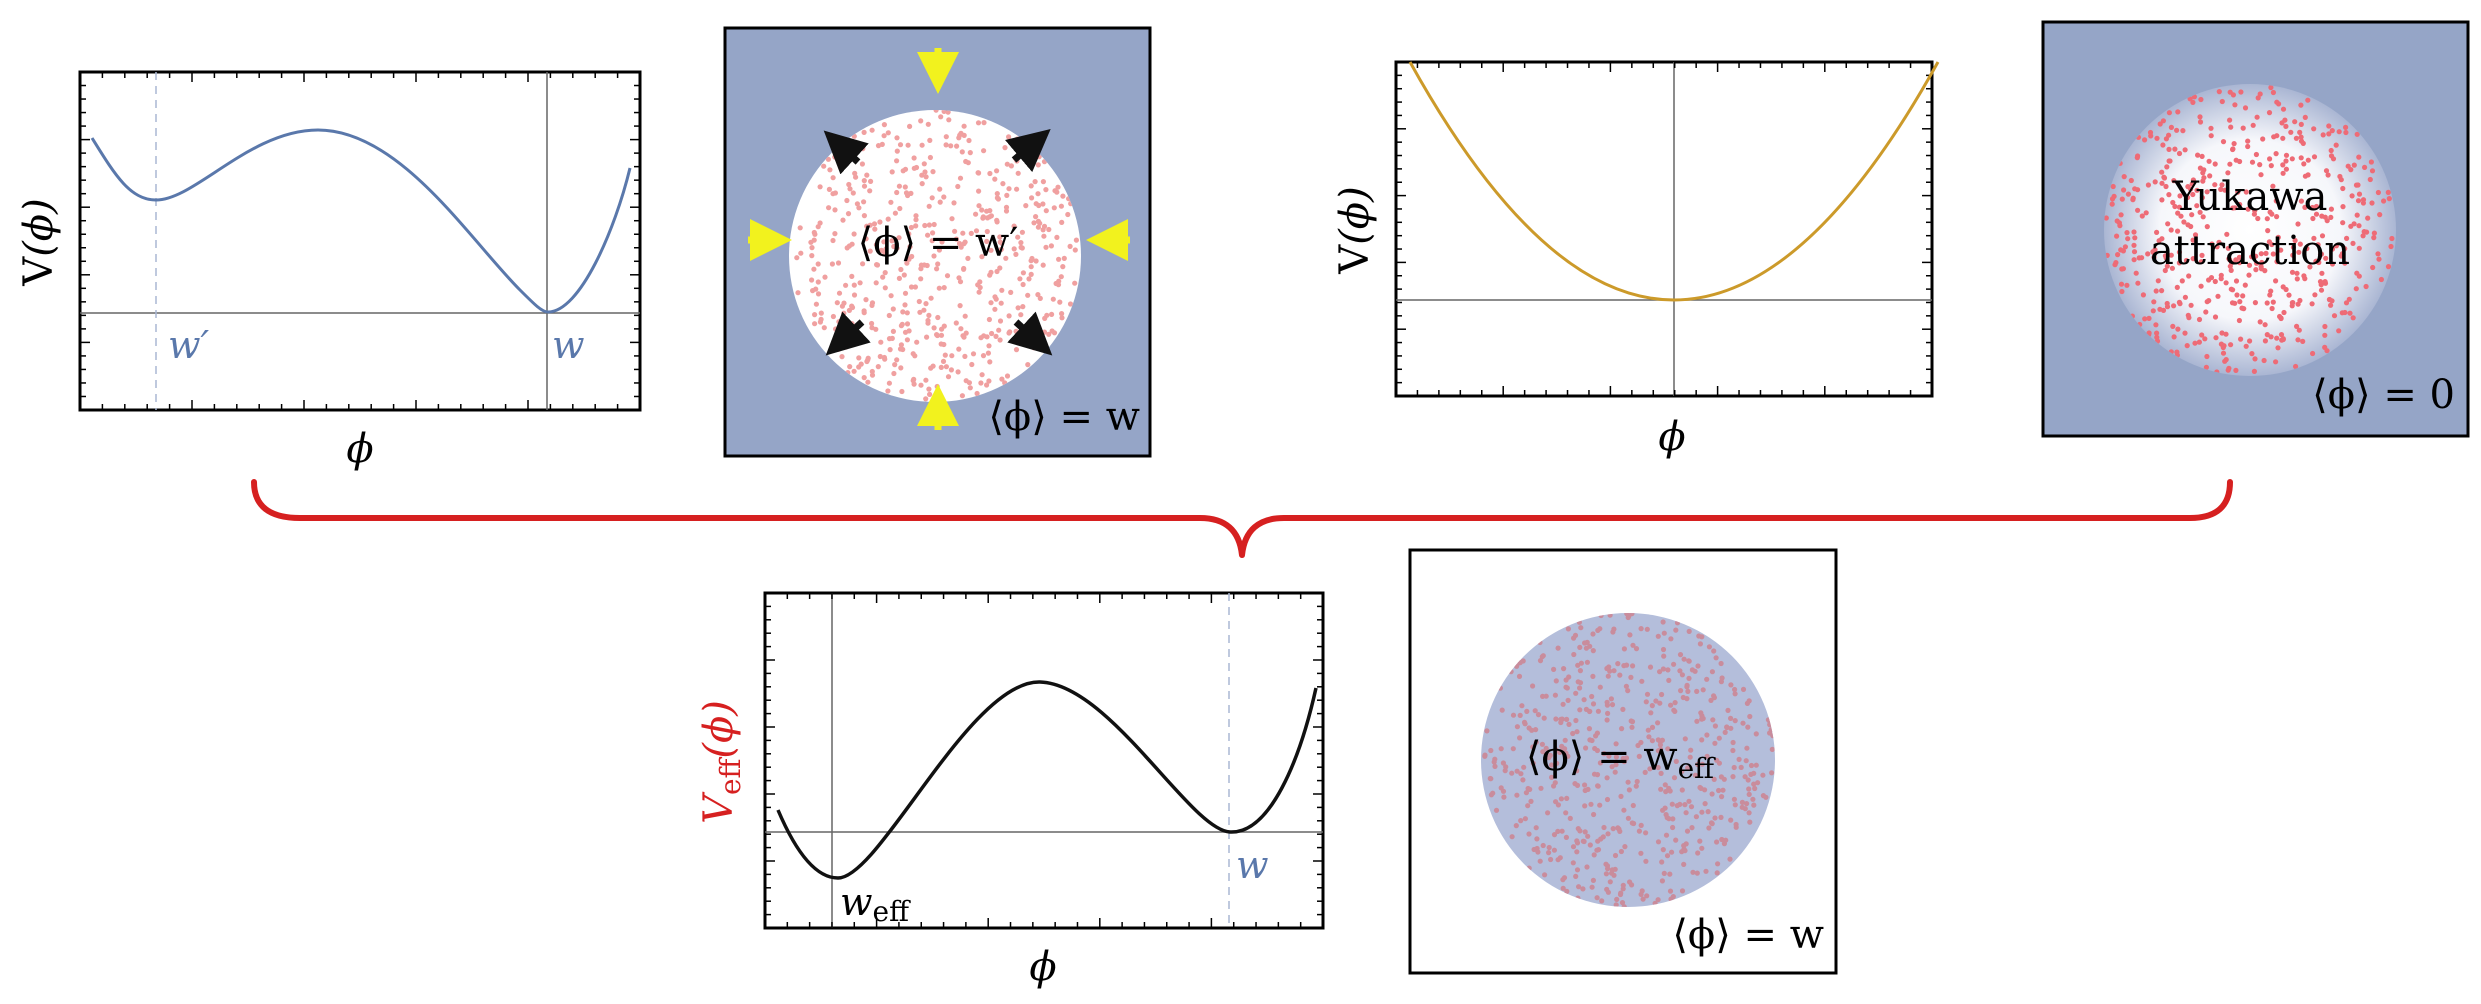 The image size is (2481, 1004). What do you see at coordinates (875, 904) in the screenshot?
I see `shifted-vacuum-label: weff` at bounding box center [875, 904].